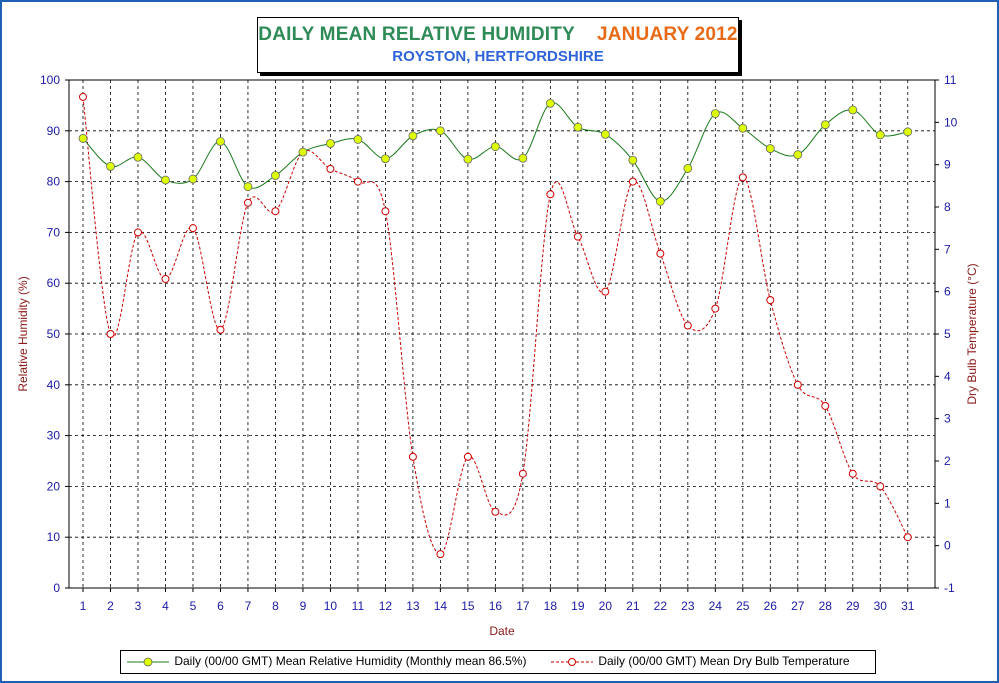  Describe the element at coordinates (947, 503) in the screenshot. I see `tick-label-right: 1` at that location.